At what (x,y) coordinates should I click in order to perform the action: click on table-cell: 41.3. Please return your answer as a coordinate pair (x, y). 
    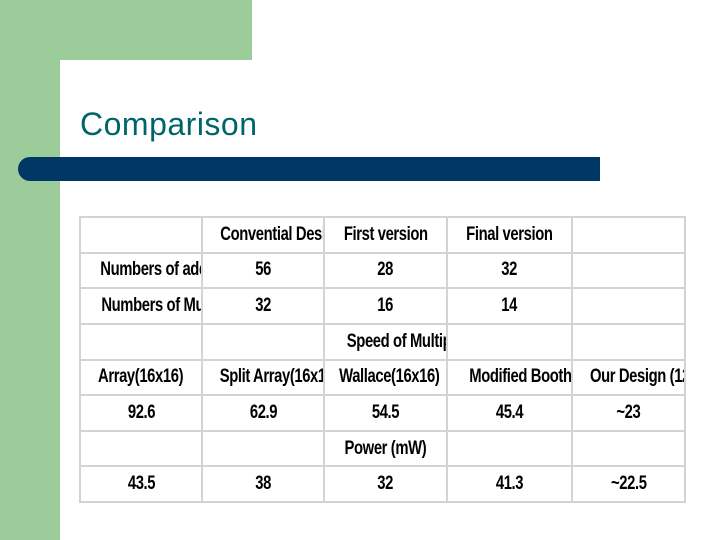
    Looking at the image, I should click on (509, 484).